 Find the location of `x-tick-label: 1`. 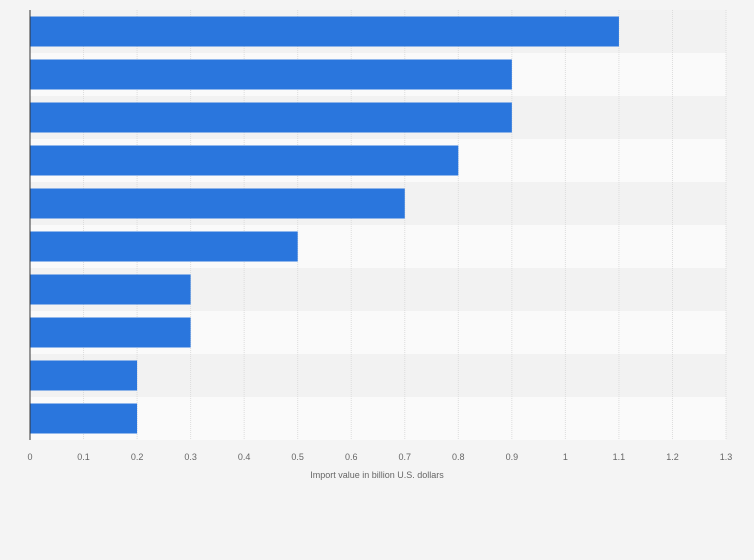

x-tick-label: 1 is located at coordinates (565, 457).